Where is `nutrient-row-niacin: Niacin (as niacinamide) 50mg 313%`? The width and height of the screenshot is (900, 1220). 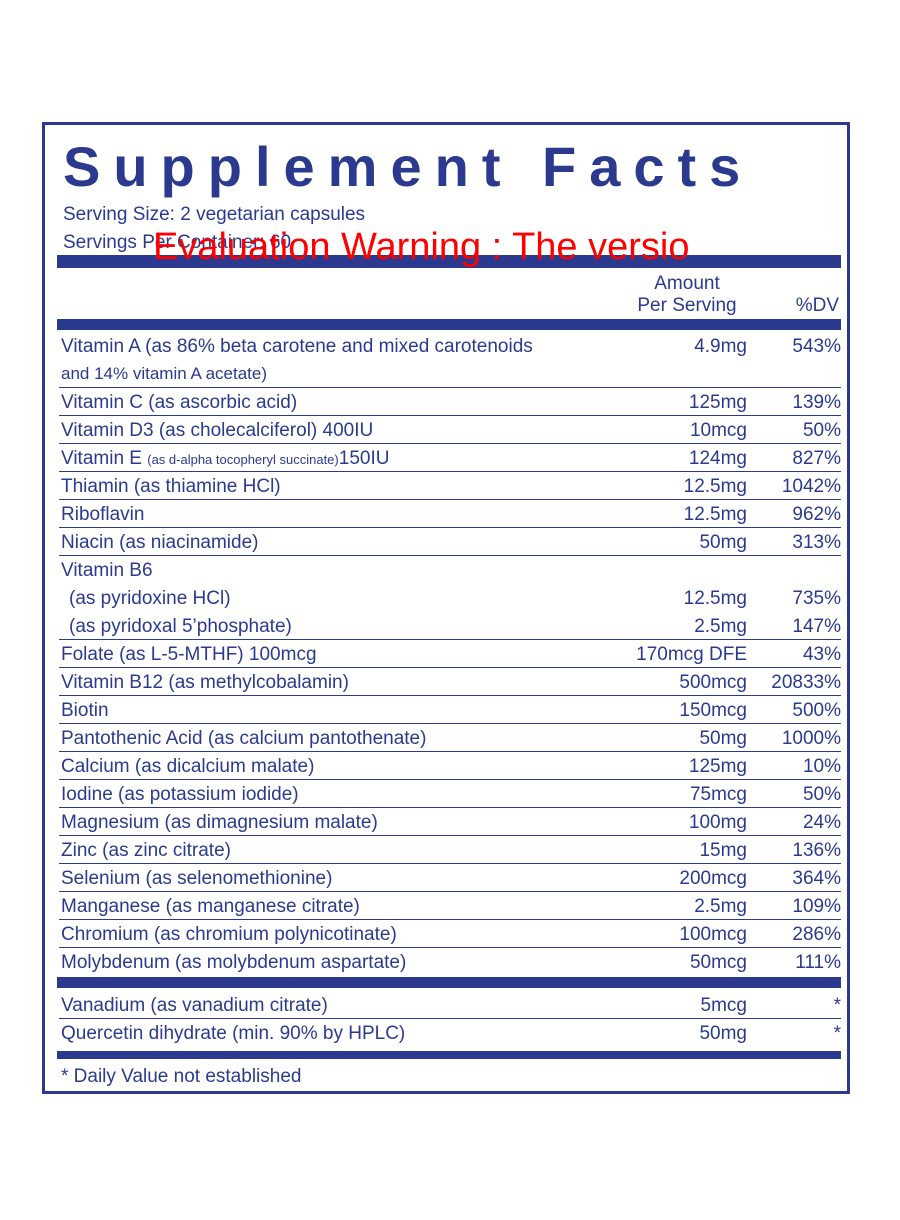
nutrient-row-niacin: Niacin (as niacinamide) 50mg 313% is located at coordinates (450, 542).